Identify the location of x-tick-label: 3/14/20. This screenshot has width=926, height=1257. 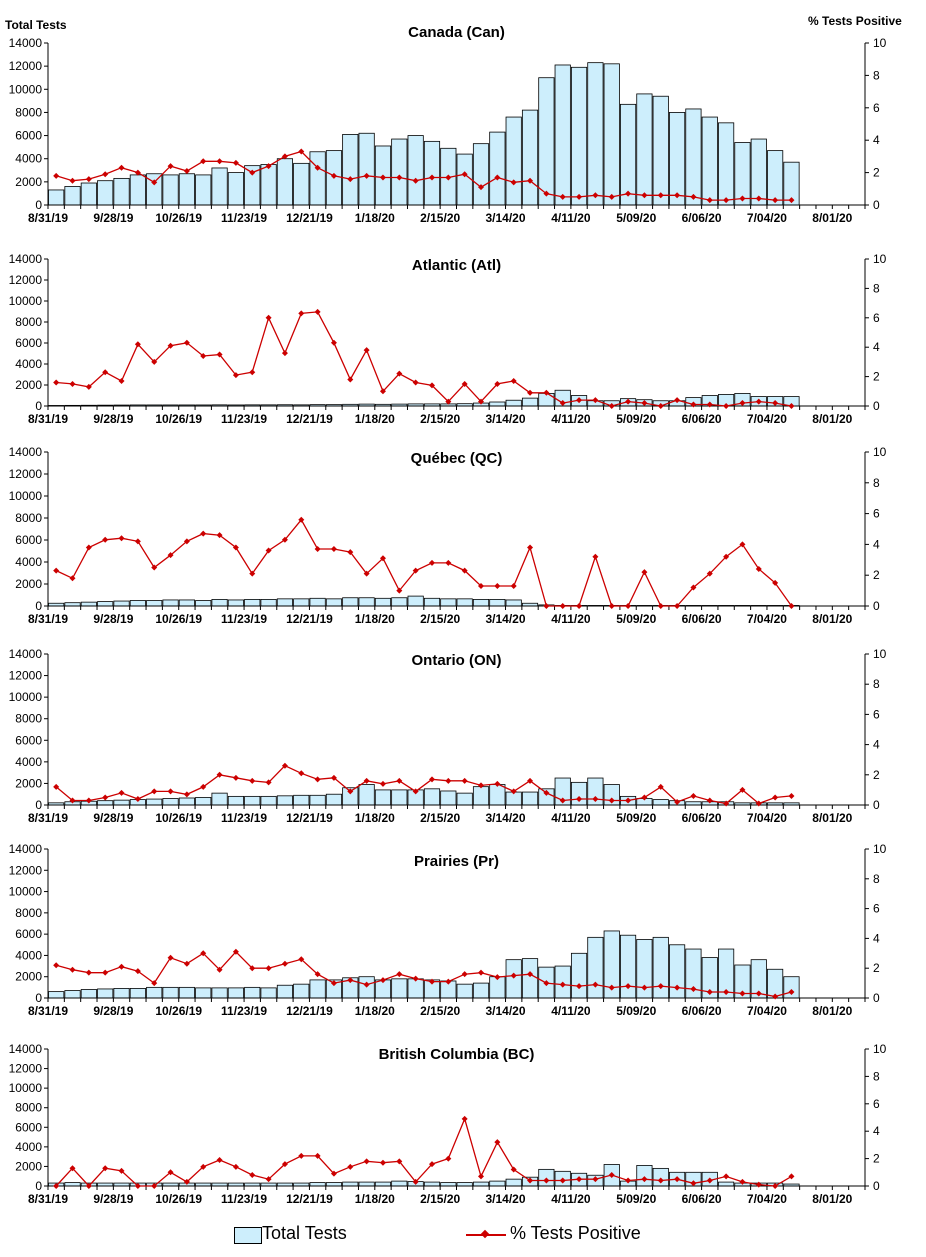
(505, 218).